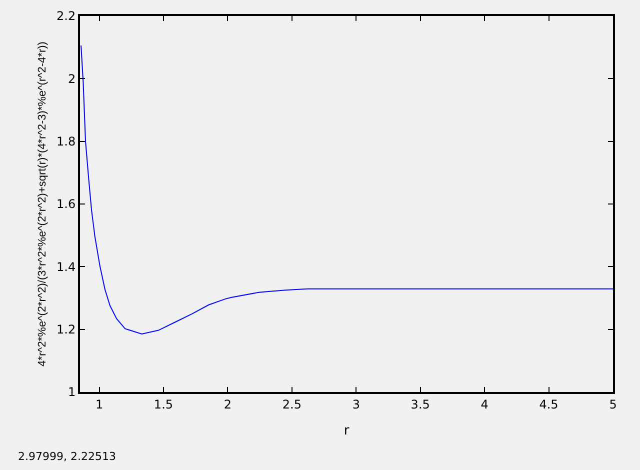 The image size is (640, 470). I want to click on x-tick-label: 2, so click(228, 404).